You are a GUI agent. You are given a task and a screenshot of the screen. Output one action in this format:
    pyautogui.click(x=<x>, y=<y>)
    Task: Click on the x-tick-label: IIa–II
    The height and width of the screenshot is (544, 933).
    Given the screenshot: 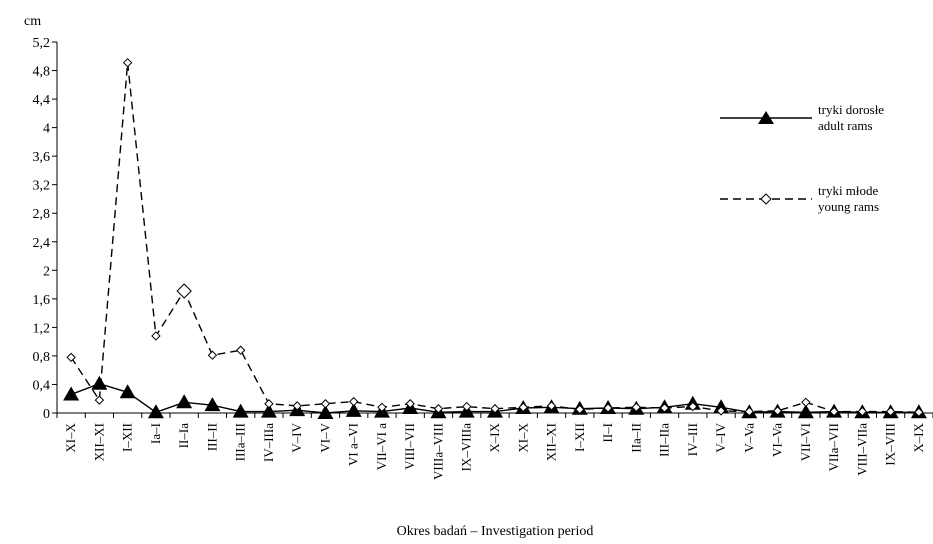 What is the action you would take?
    pyautogui.click(x=635, y=438)
    